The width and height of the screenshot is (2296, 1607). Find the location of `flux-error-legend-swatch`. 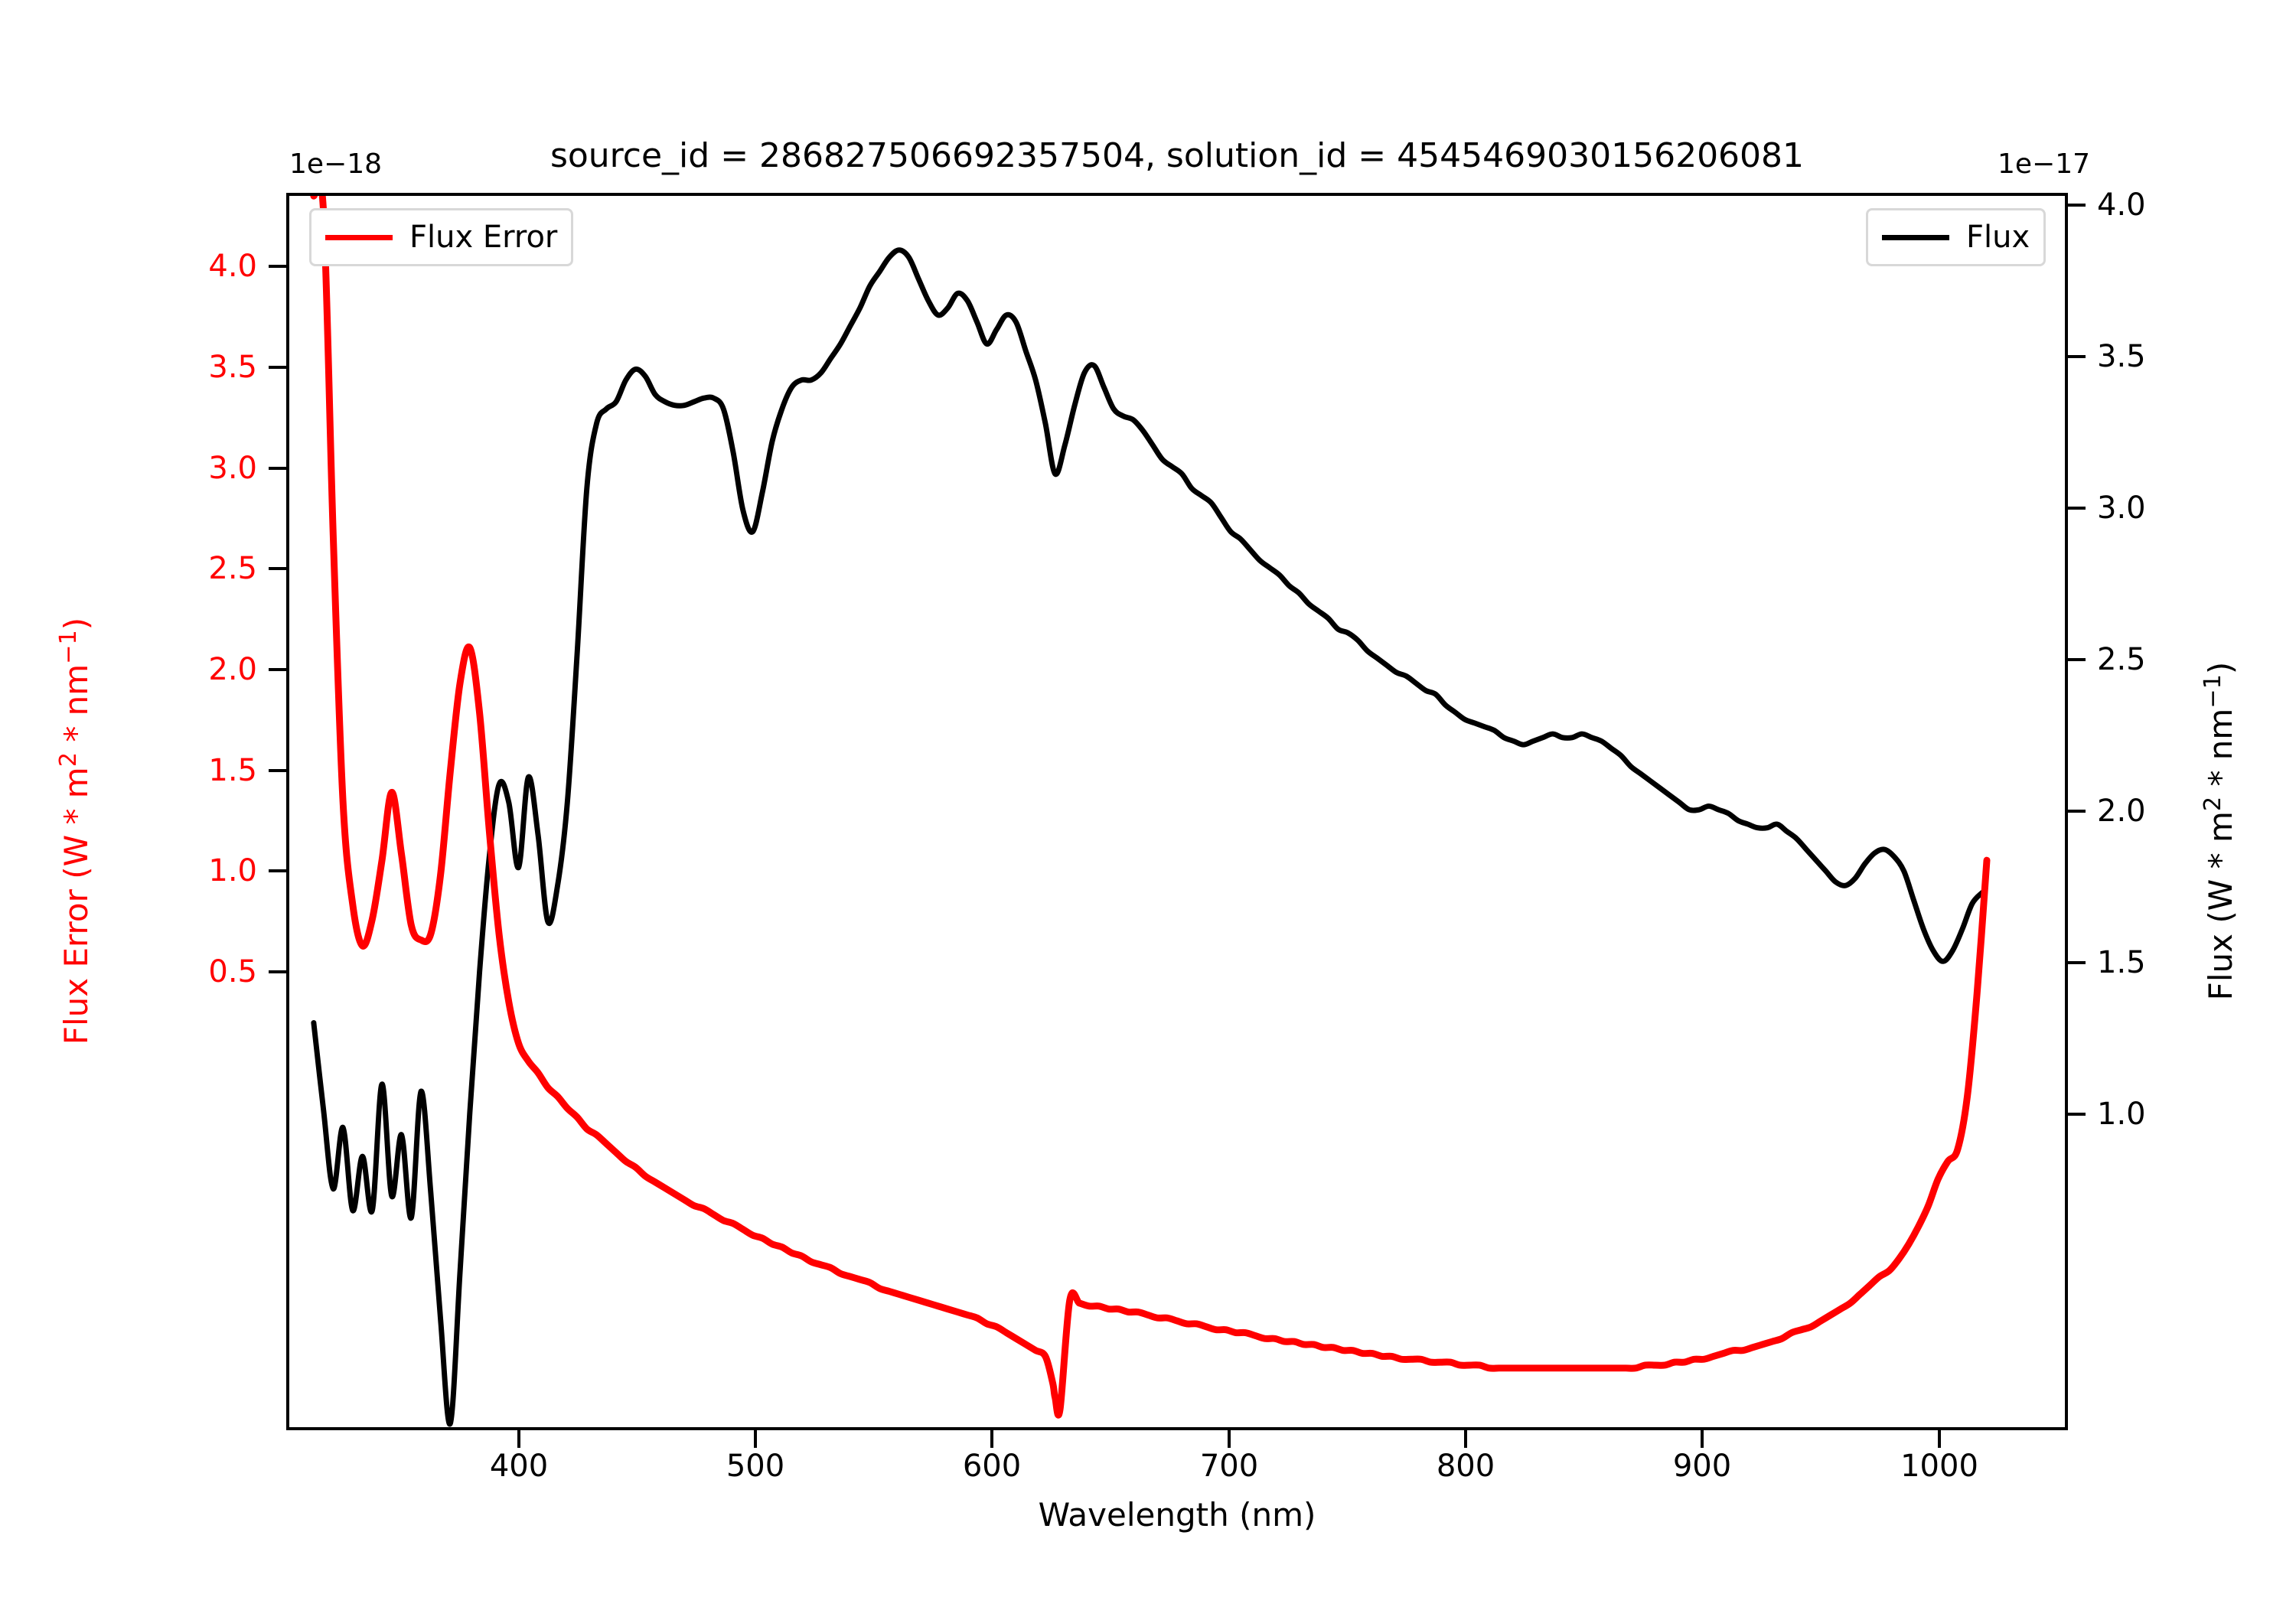

flux-error-legend-swatch is located at coordinates (359, 237).